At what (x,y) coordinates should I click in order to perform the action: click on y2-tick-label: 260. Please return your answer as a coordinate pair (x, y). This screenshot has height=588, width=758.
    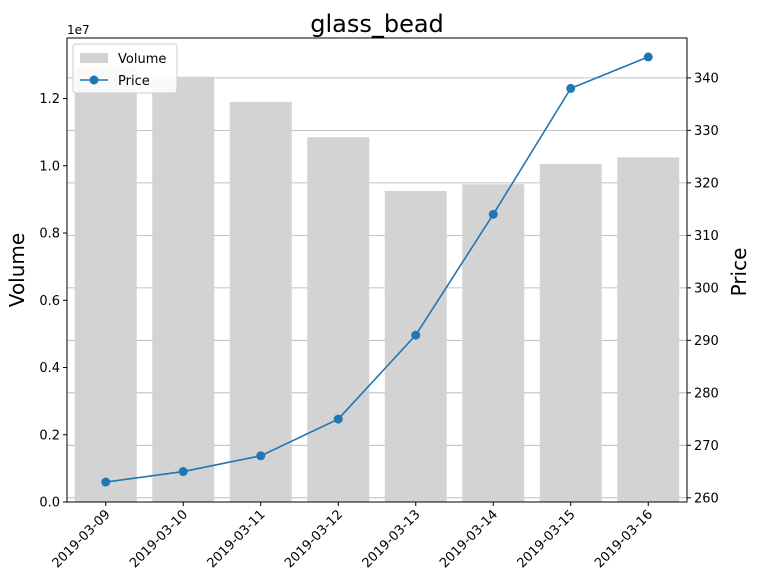
    Looking at the image, I should click on (706, 498).